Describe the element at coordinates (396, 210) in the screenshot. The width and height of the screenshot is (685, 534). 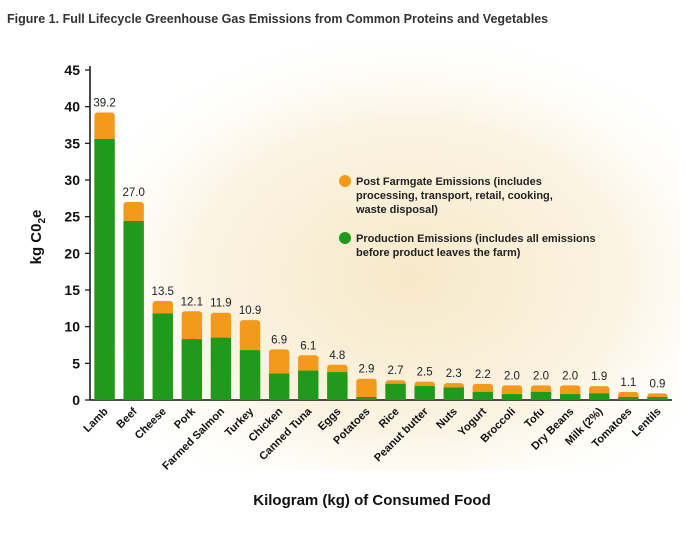
I see `legend-post-farmgate-line-3: waste disposal)` at that location.